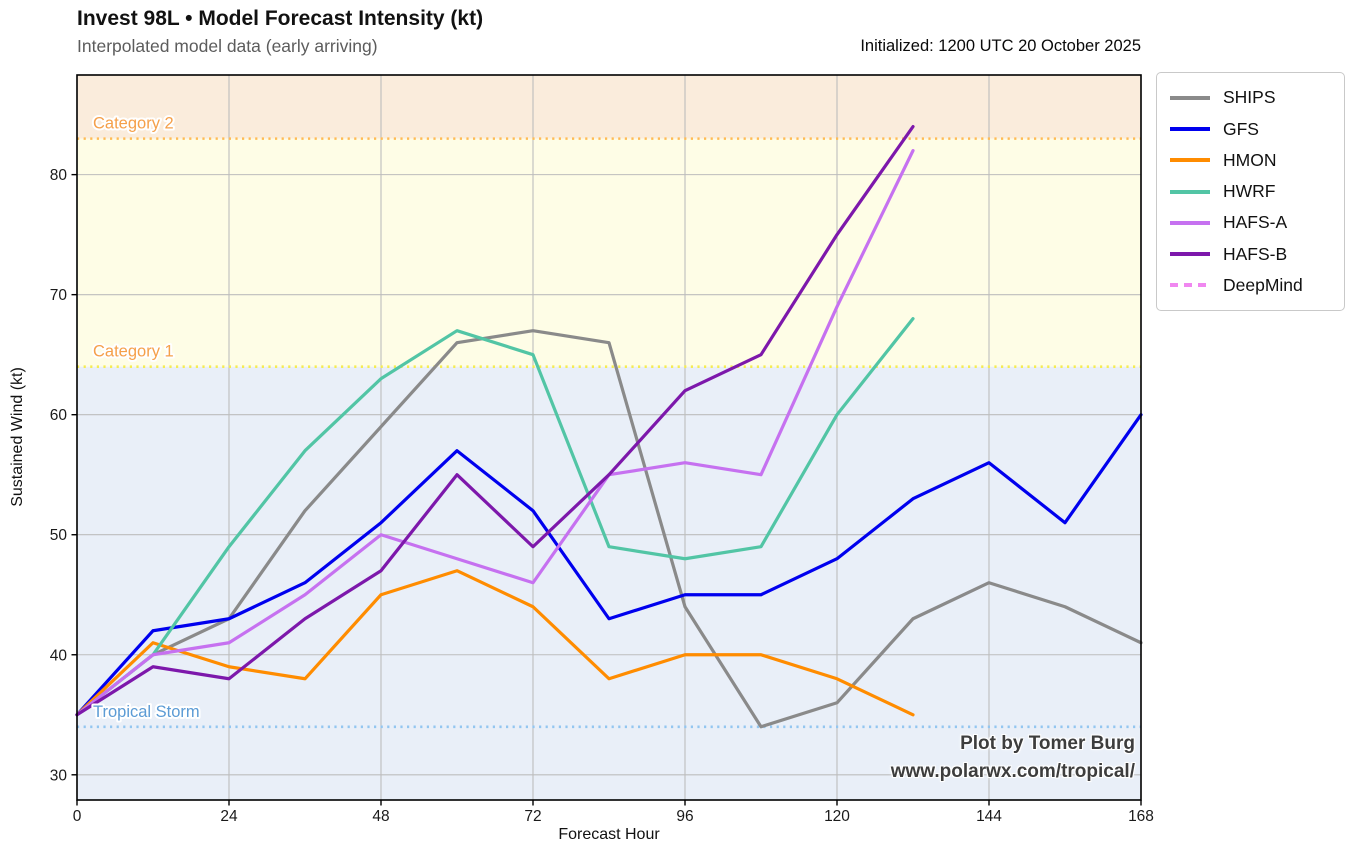  I want to click on legend-label: HAFS-A, so click(1255, 222).